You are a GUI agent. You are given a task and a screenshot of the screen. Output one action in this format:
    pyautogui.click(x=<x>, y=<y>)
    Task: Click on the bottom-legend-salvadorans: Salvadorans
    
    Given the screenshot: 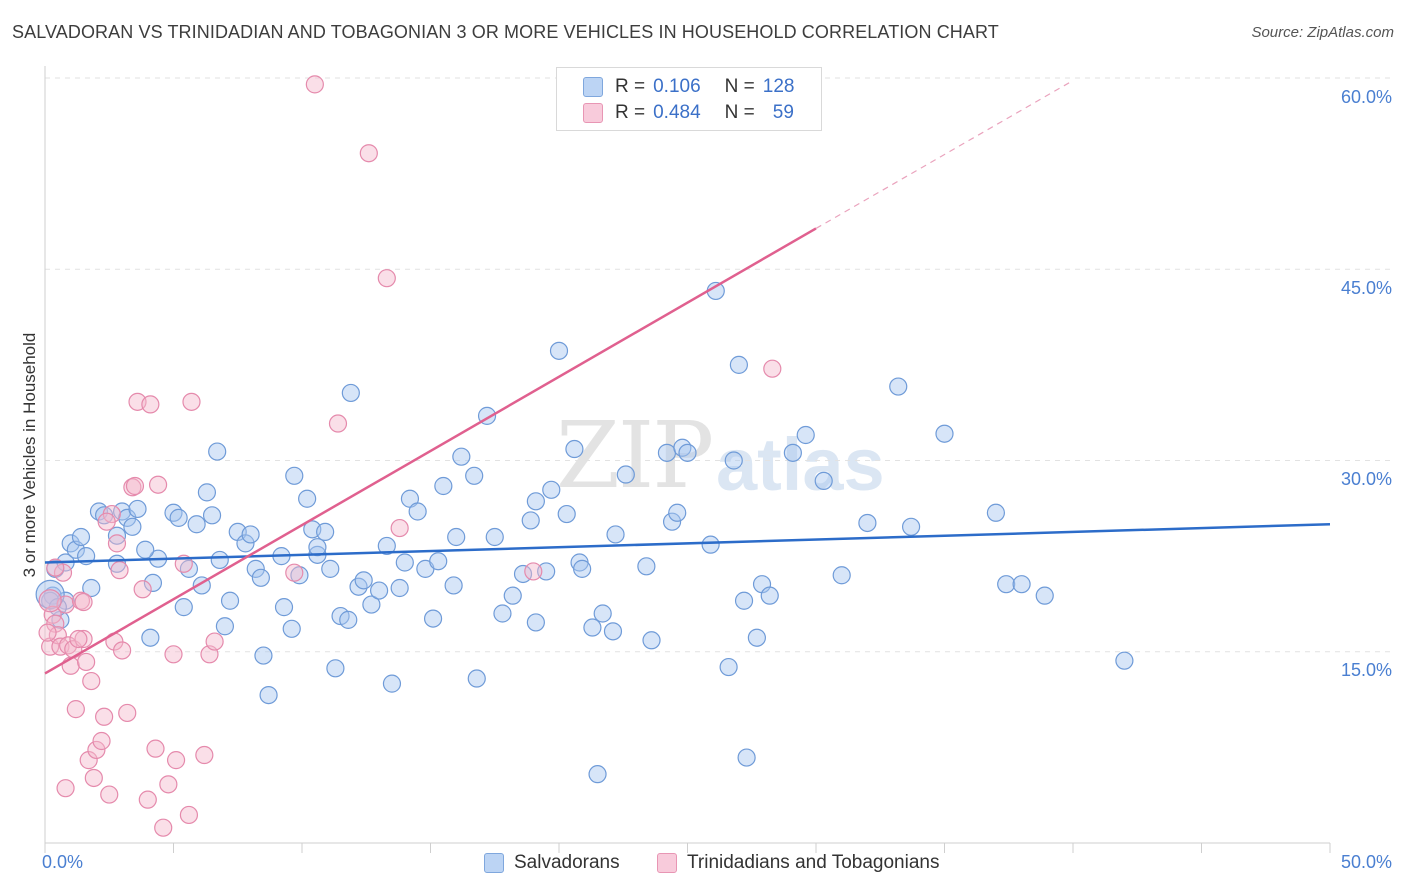 What is the action you would take?
    pyautogui.click(x=552, y=863)
    